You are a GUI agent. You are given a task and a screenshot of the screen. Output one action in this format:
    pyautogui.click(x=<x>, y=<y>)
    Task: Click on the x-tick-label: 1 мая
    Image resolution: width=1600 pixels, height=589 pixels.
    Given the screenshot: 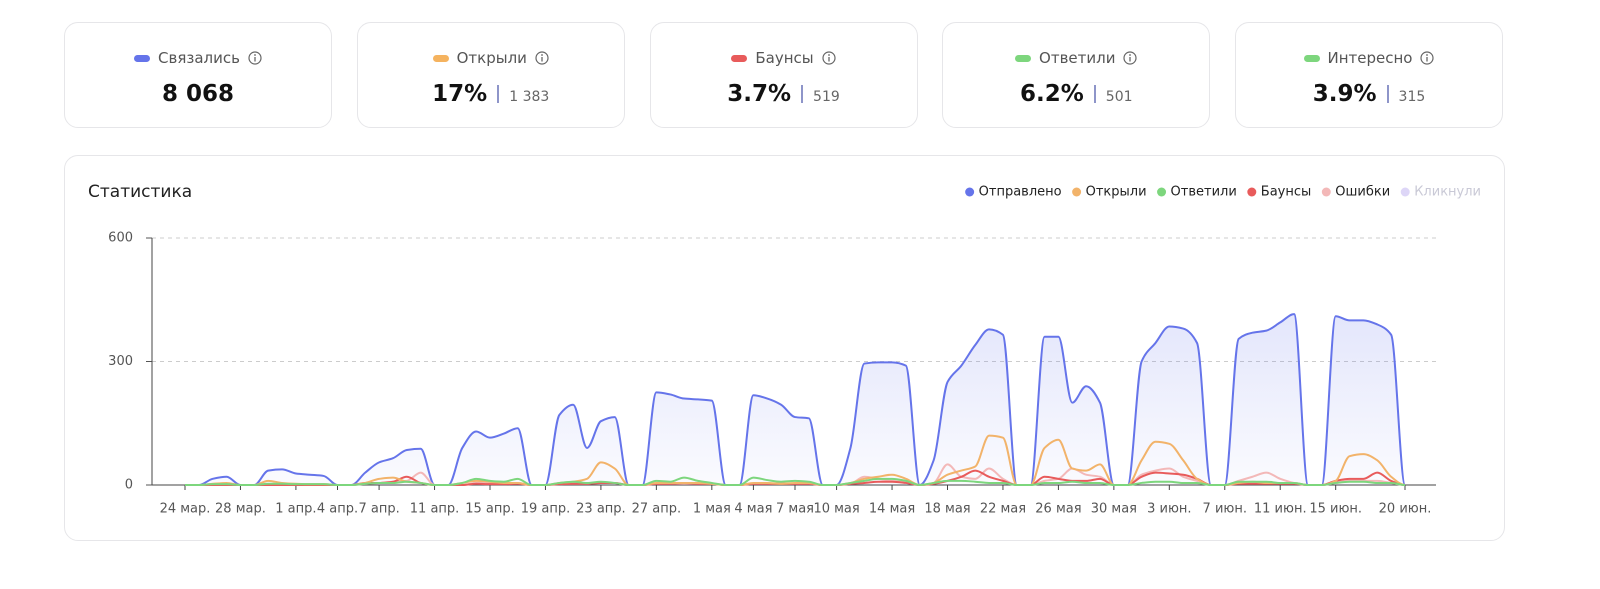 What is the action you would take?
    pyautogui.click(x=712, y=509)
    